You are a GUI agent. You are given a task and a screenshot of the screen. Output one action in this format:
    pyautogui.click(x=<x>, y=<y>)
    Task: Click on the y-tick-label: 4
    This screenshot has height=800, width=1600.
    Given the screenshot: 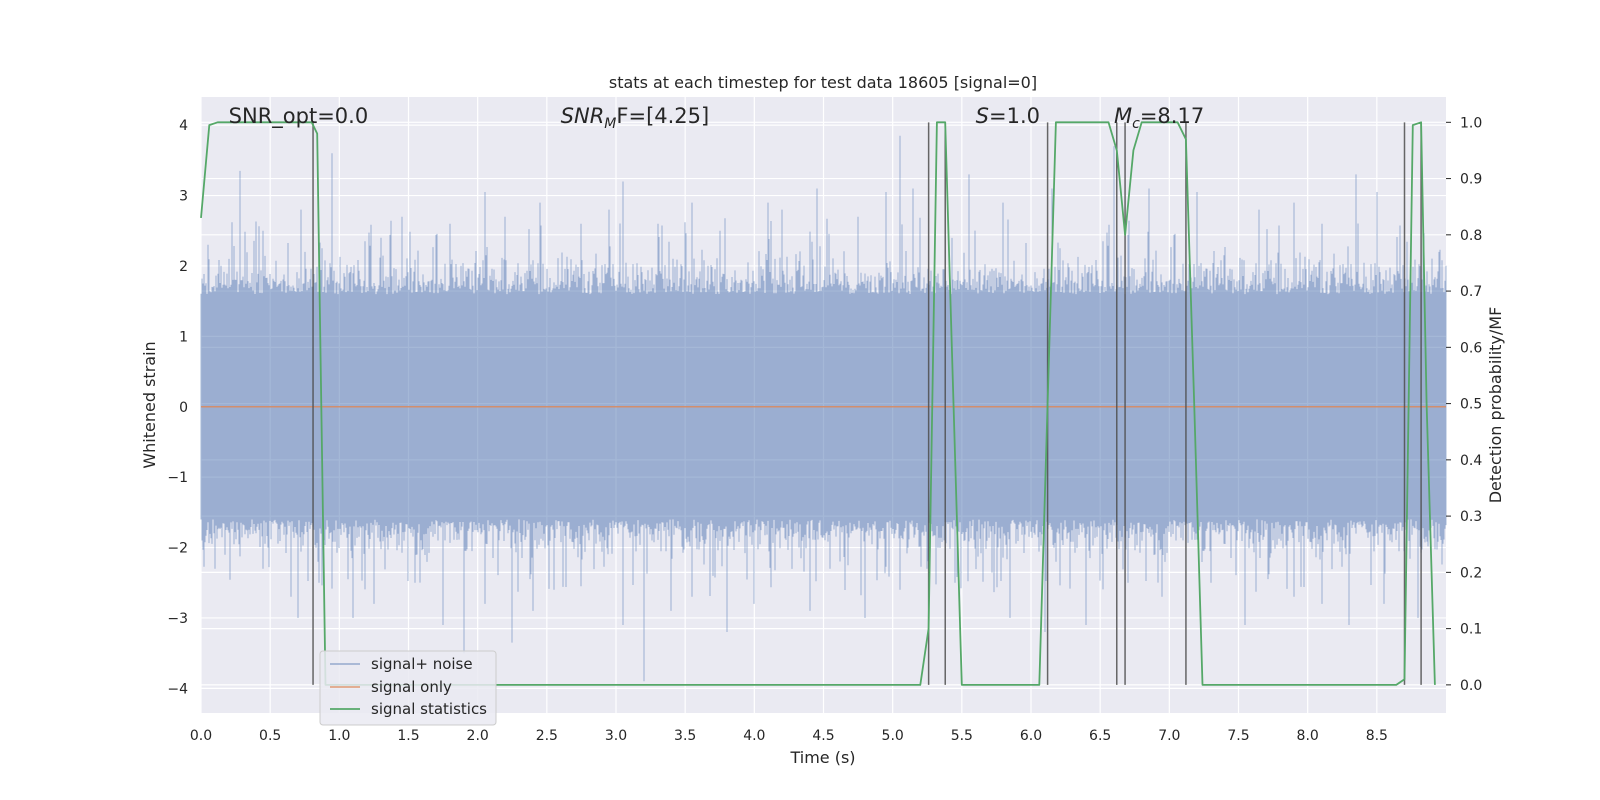 What is the action you would take?
    pyautogui.click(x=183, y=126)
    